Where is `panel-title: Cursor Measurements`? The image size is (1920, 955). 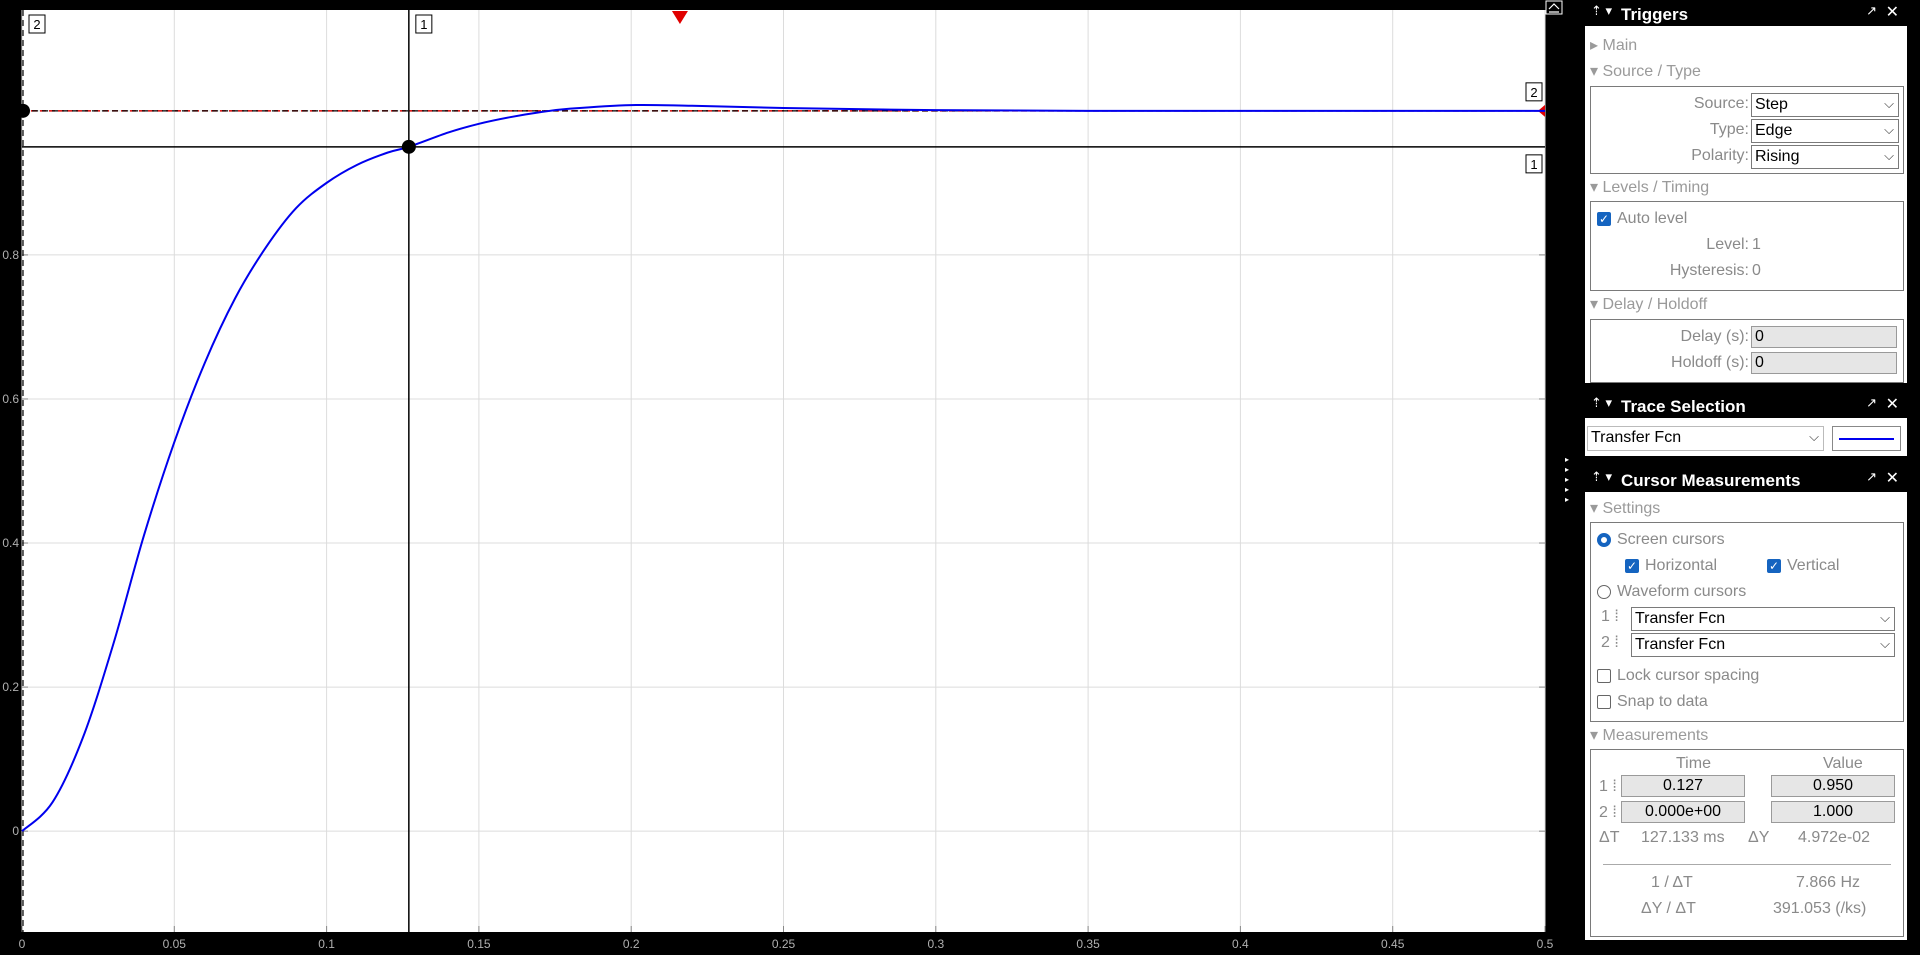 panel-title: Cursor Measurements is located at coordinates (1711, 480).